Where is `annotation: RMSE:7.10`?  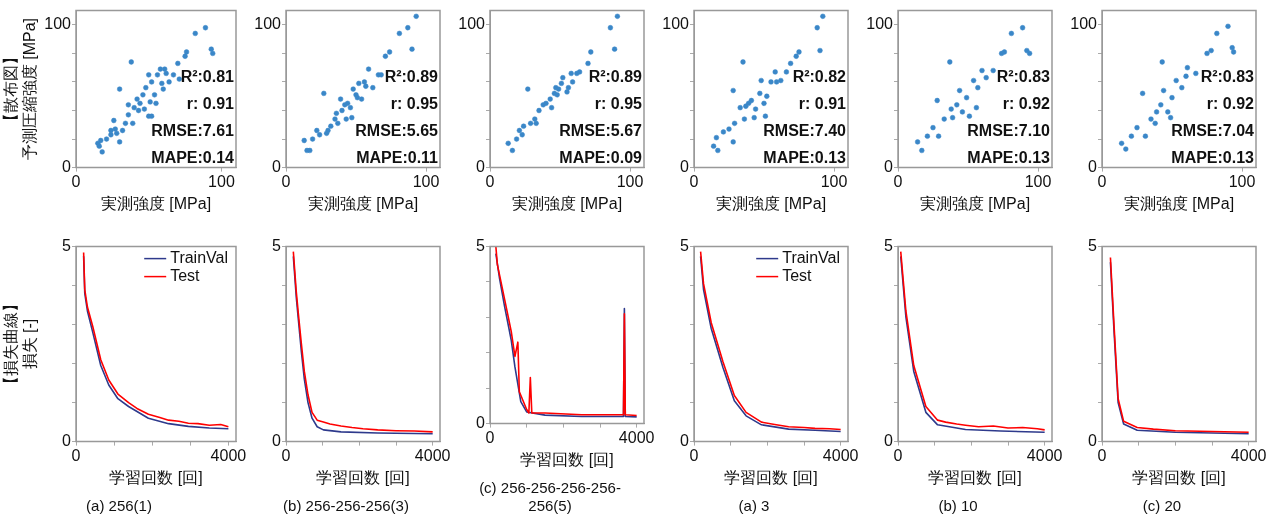 annotation: RMSE:7.10 is located at coordinates (1009, 131).